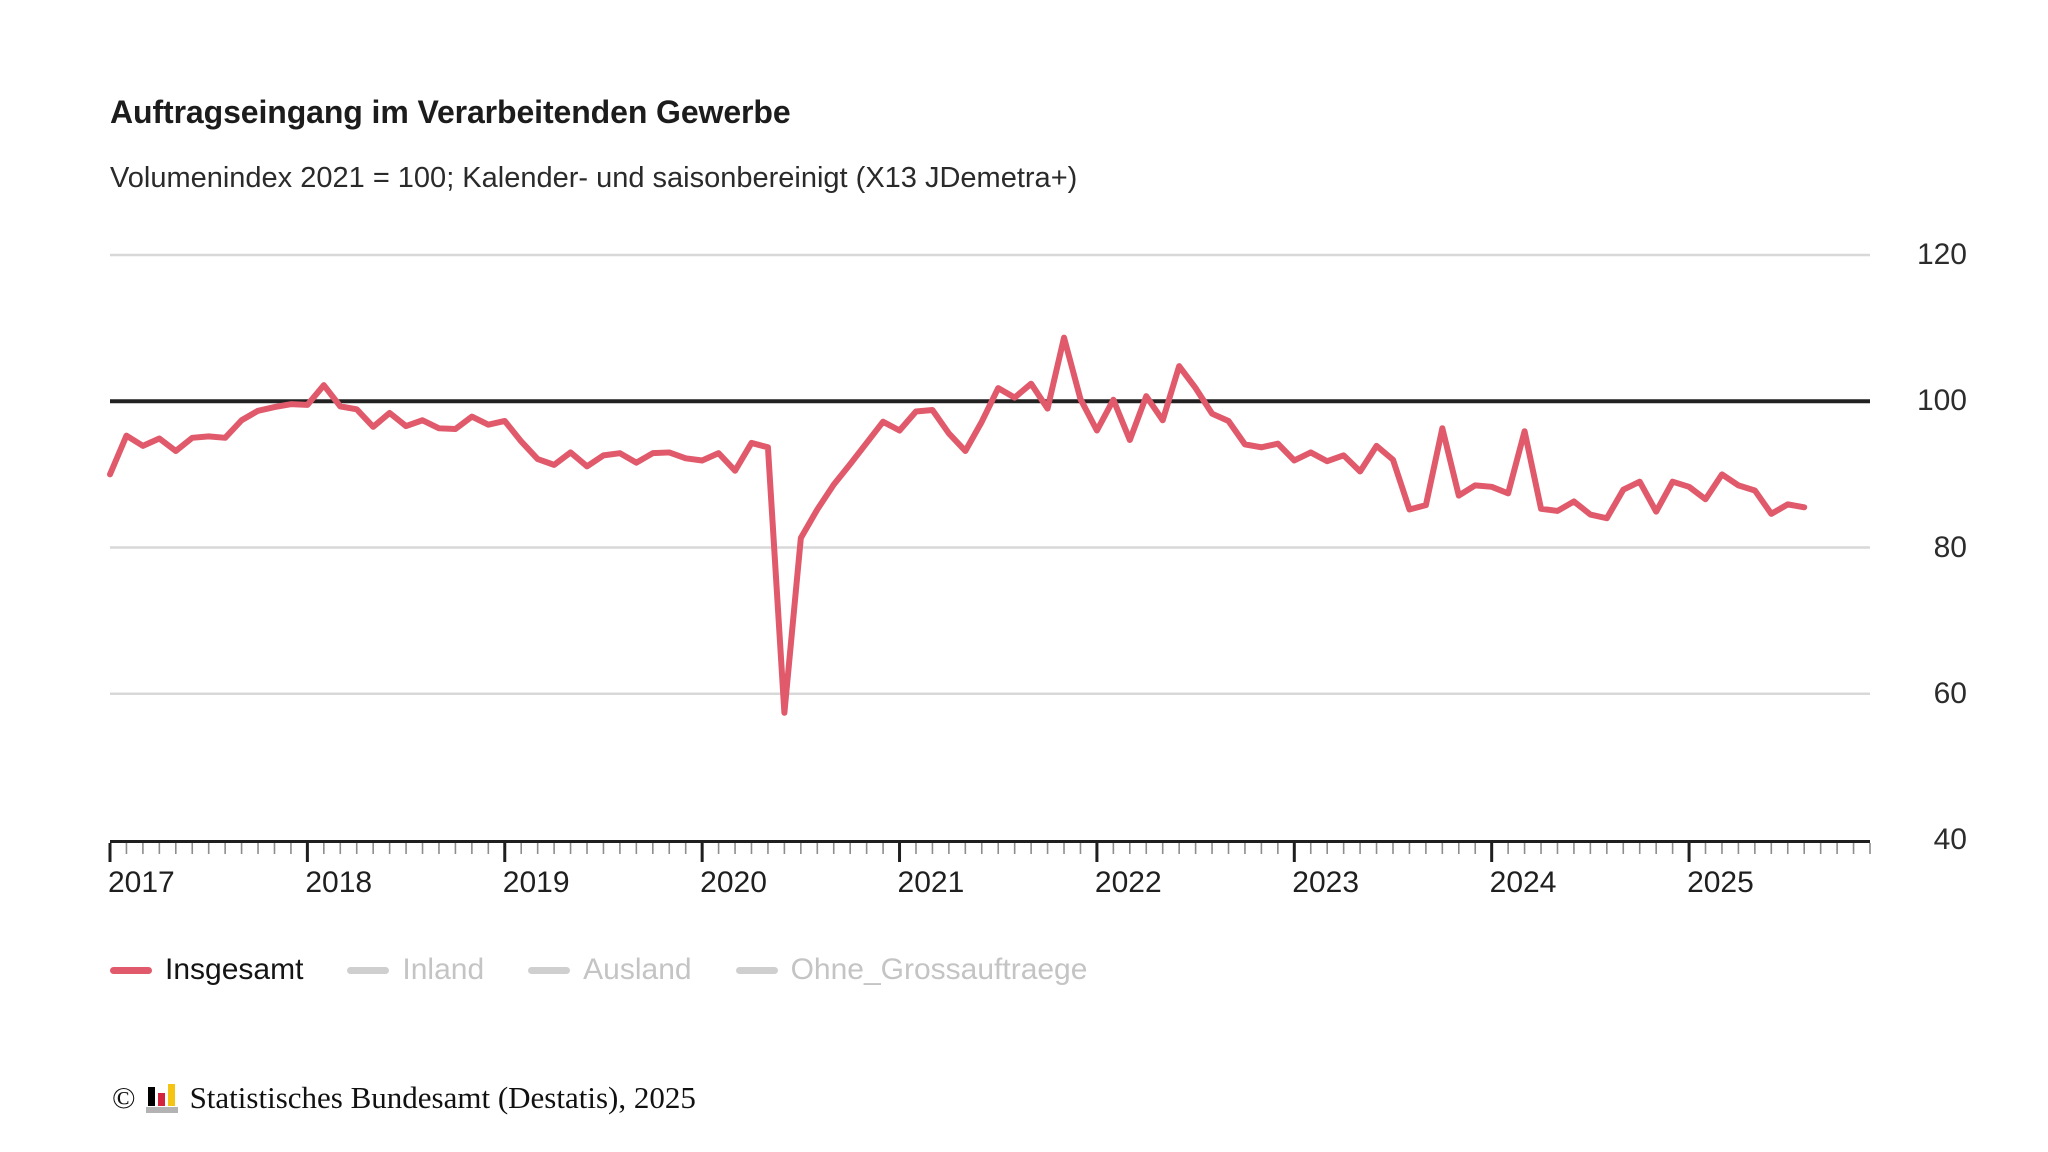 Image resolution: width=2048 pixels, height=1152 pixels. Describe the element at coordinates (1950, 547) in the screenshot. I see `y-tick-label-80: 80` at that location.